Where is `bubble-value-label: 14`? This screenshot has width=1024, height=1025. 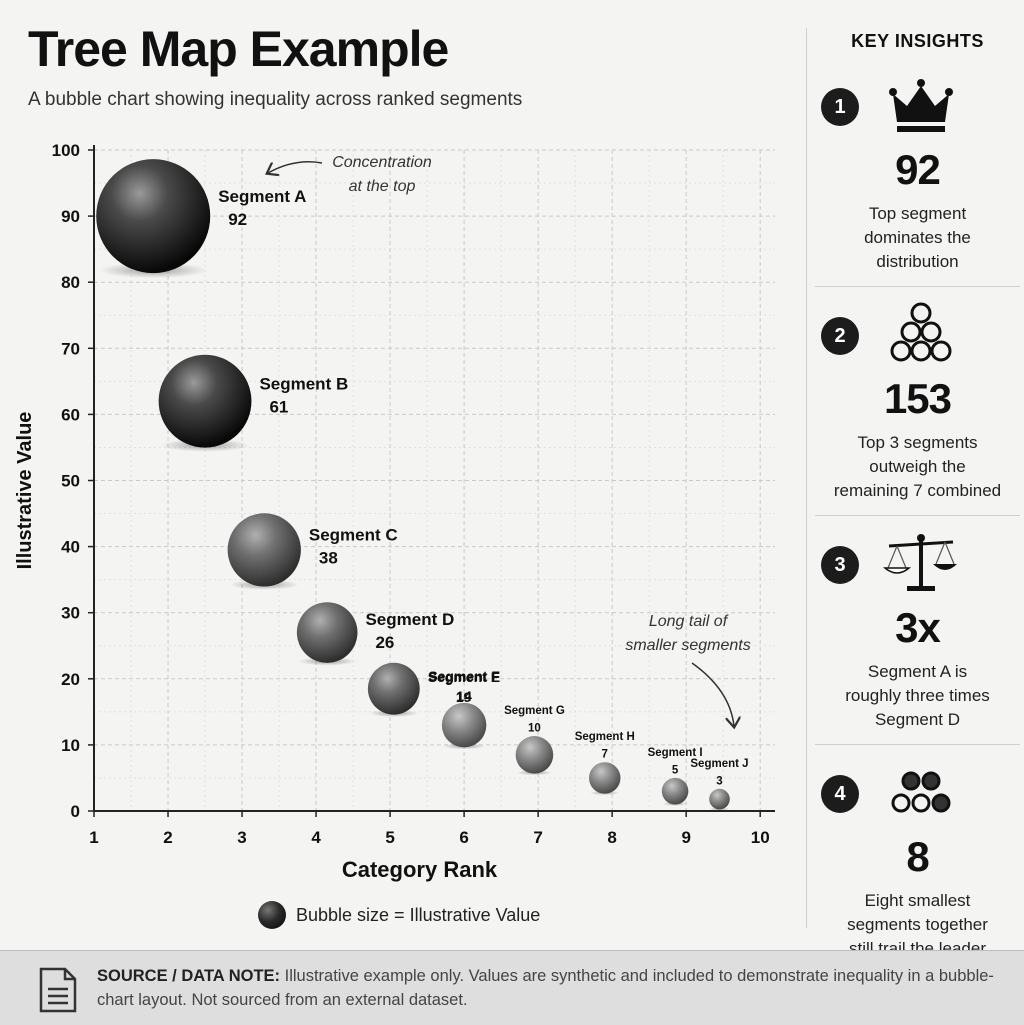
bubble-value-label: 14 is located at coordinates (464, 696).